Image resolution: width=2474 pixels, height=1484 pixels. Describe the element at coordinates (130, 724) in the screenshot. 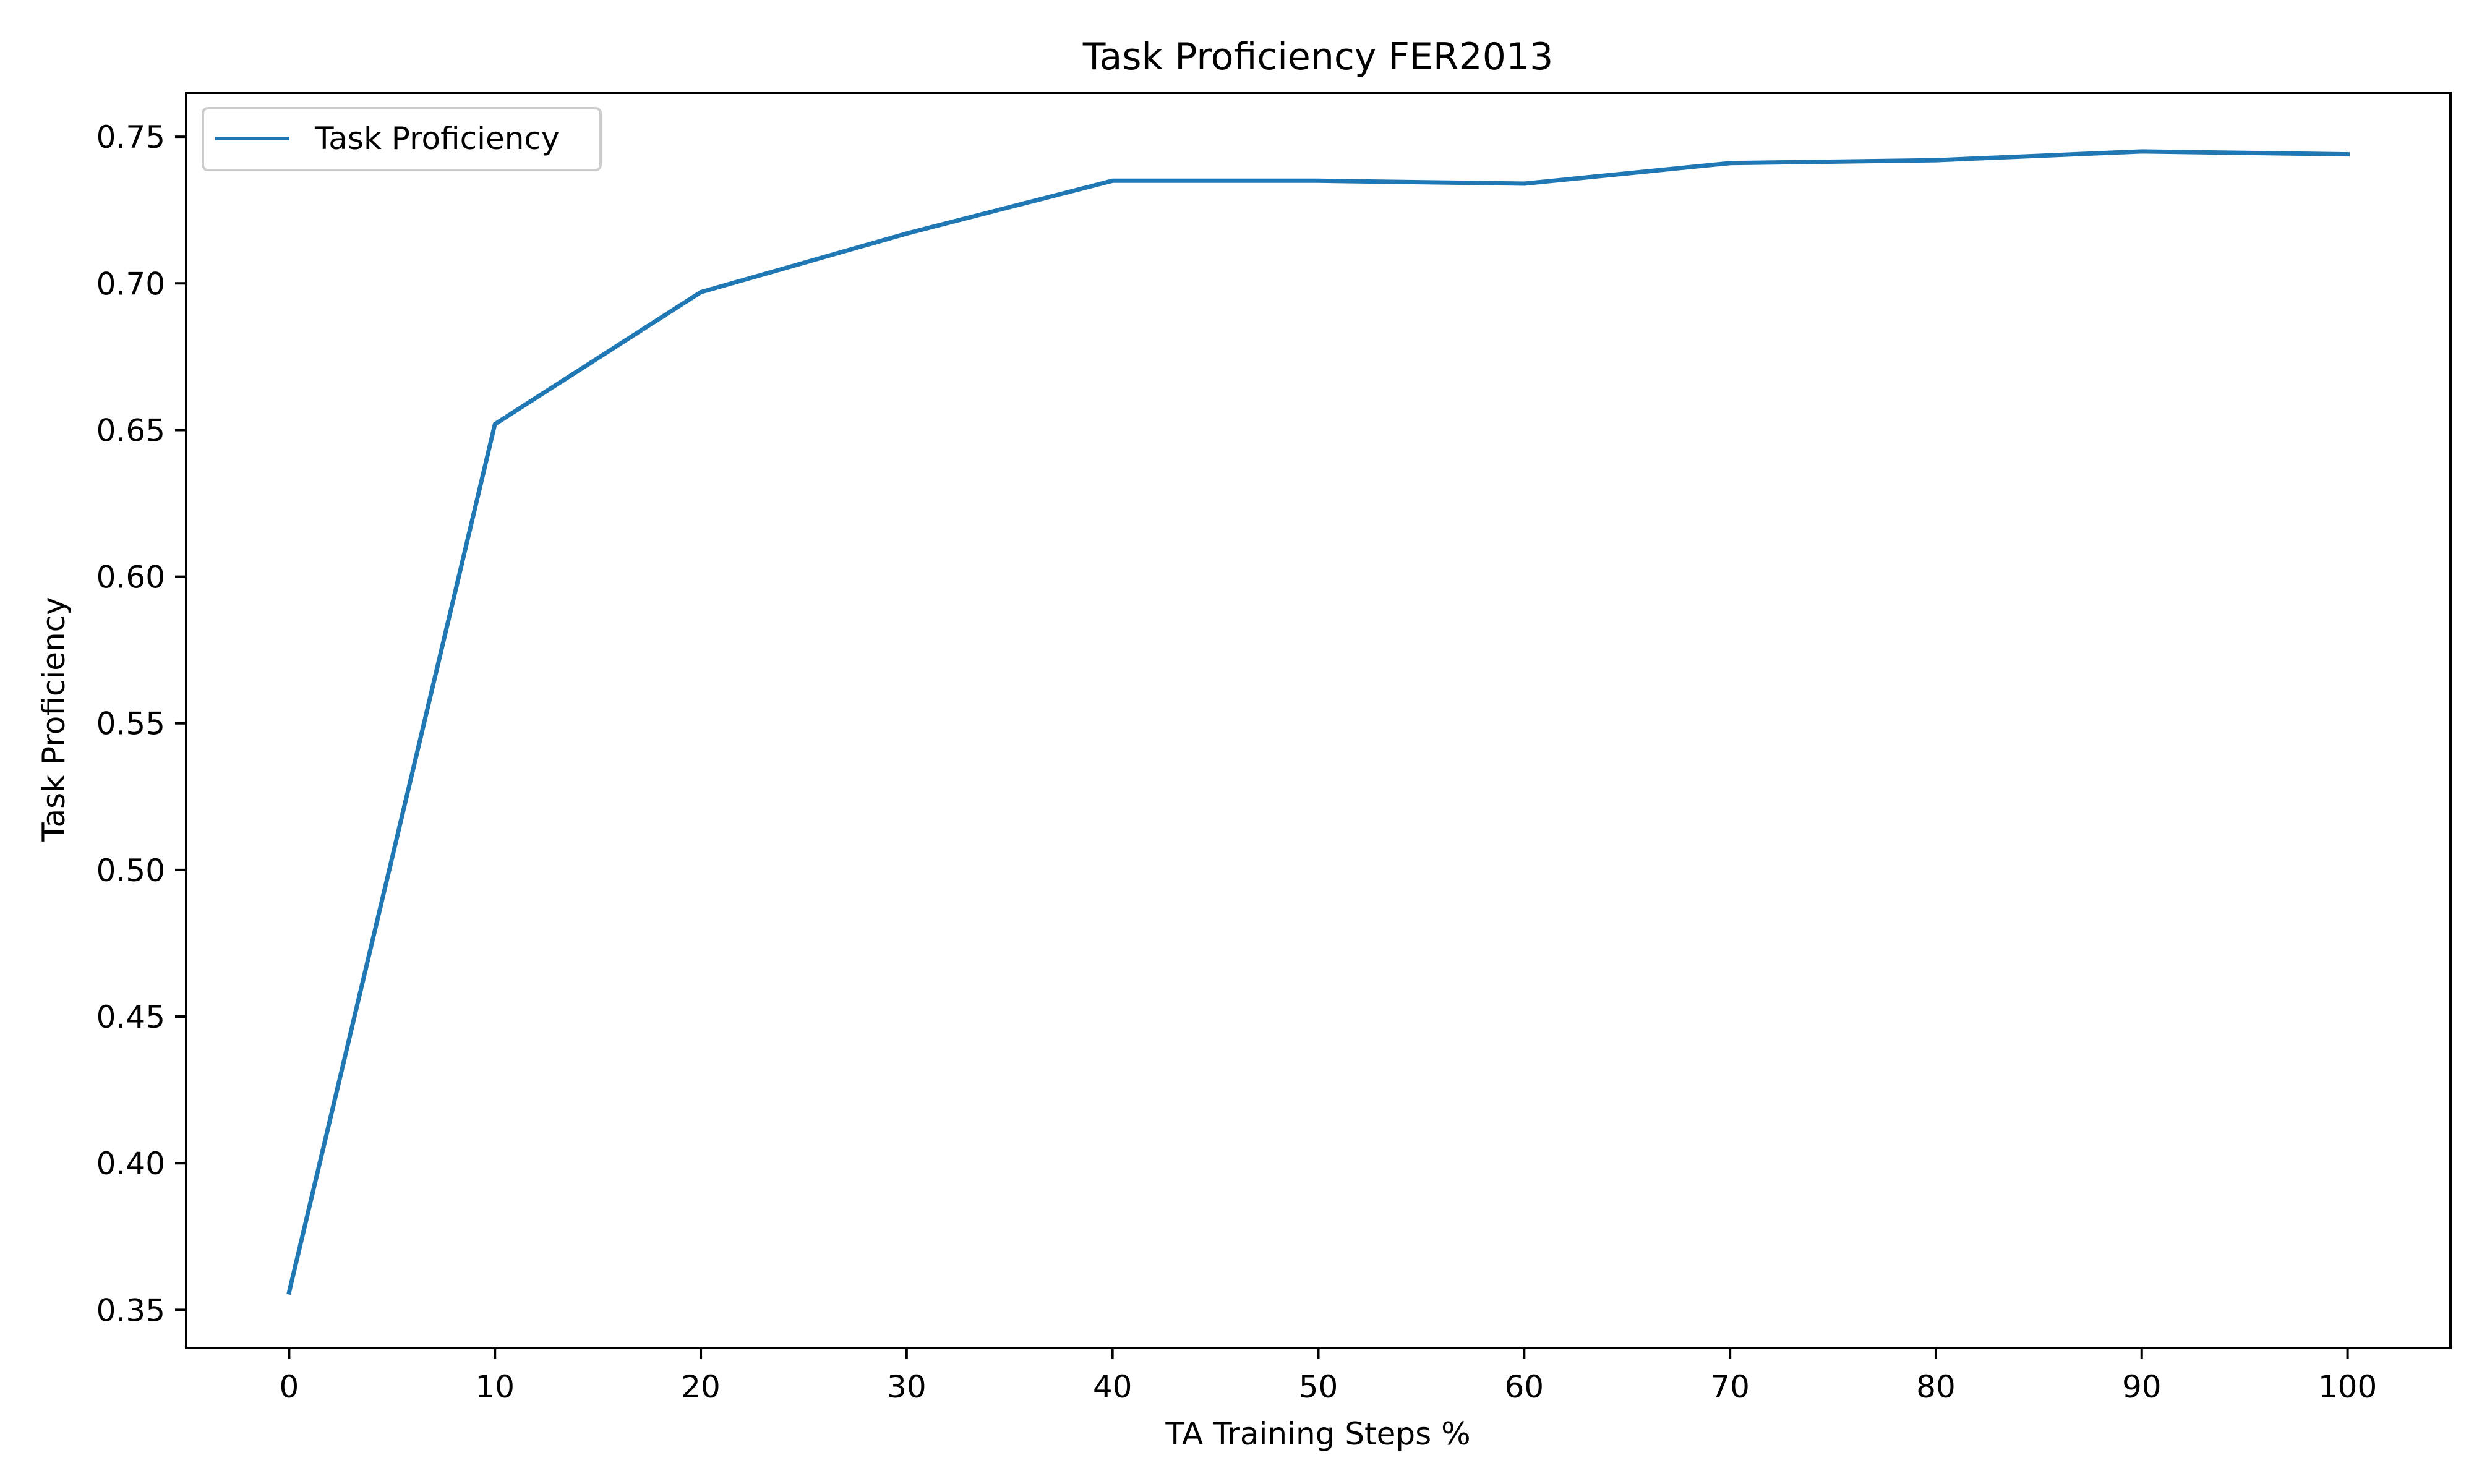

I see `y-tick-label: 0.55` at that location.